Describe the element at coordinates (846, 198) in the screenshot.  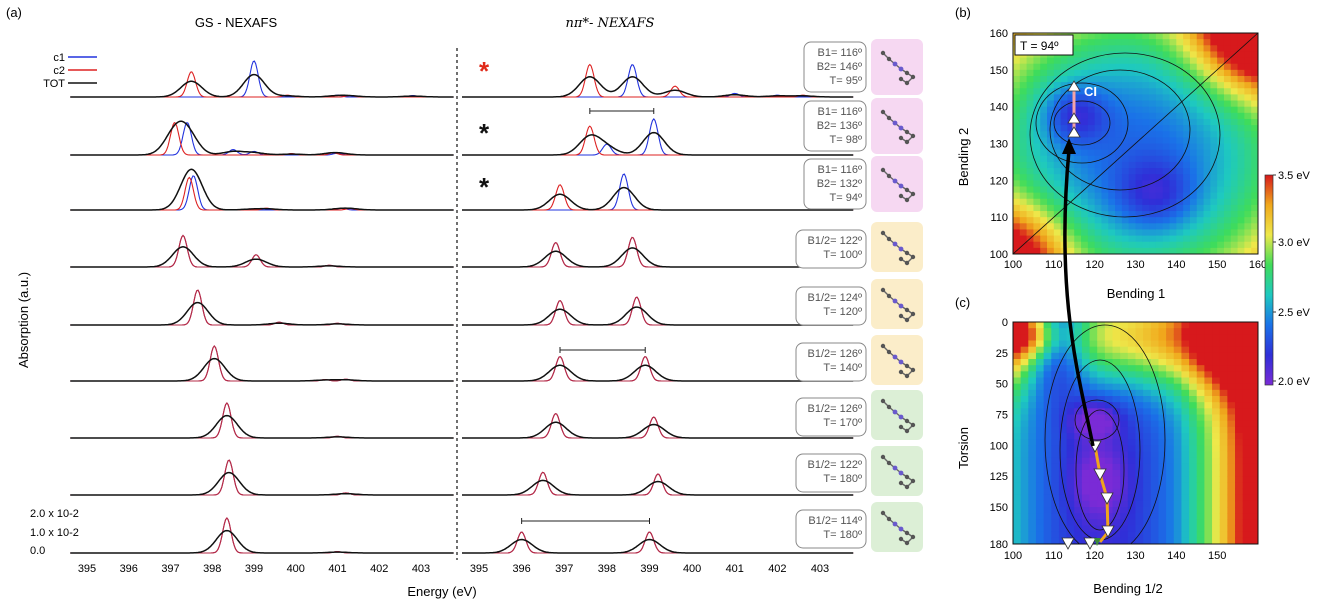
I see `geometry-text: T= 94º` at that location.